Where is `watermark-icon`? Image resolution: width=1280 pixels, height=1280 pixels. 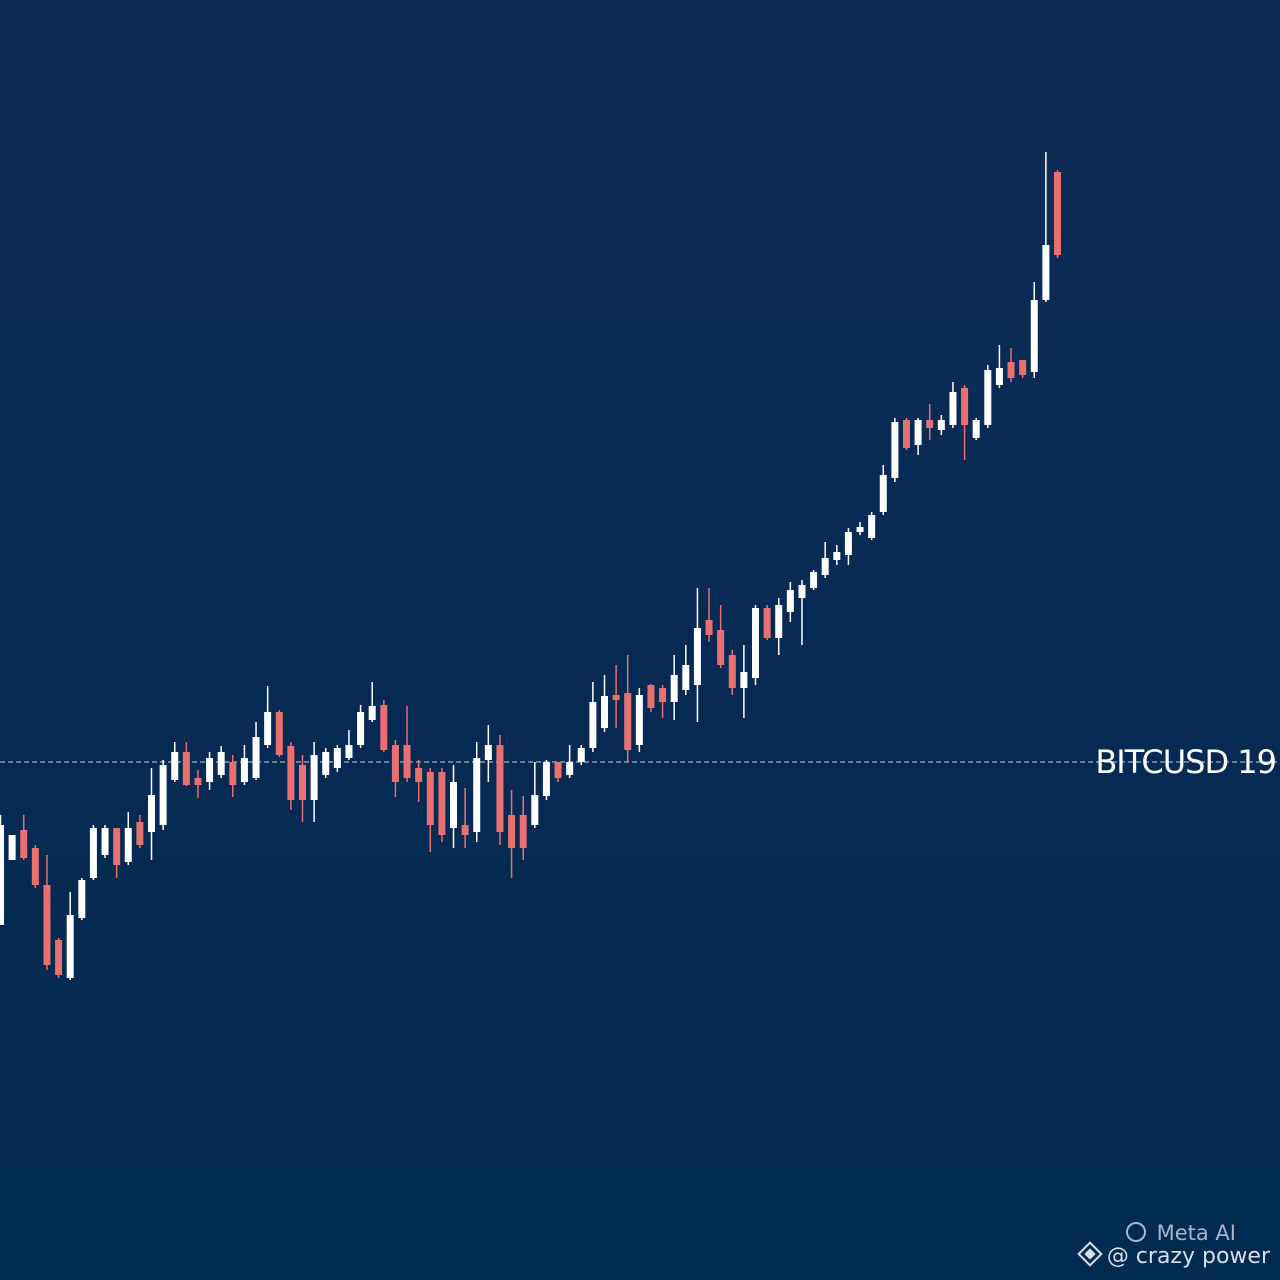 watermark-icon is located at coordinates (1136, 1232).